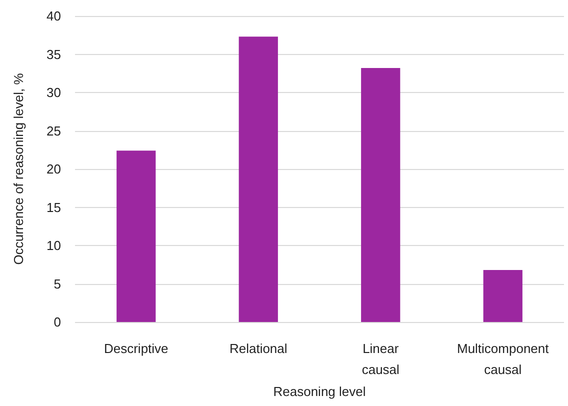  Describe the element at coordinates (53, 54) in the screenshot. I see `y-tick-label: 35` at that location.